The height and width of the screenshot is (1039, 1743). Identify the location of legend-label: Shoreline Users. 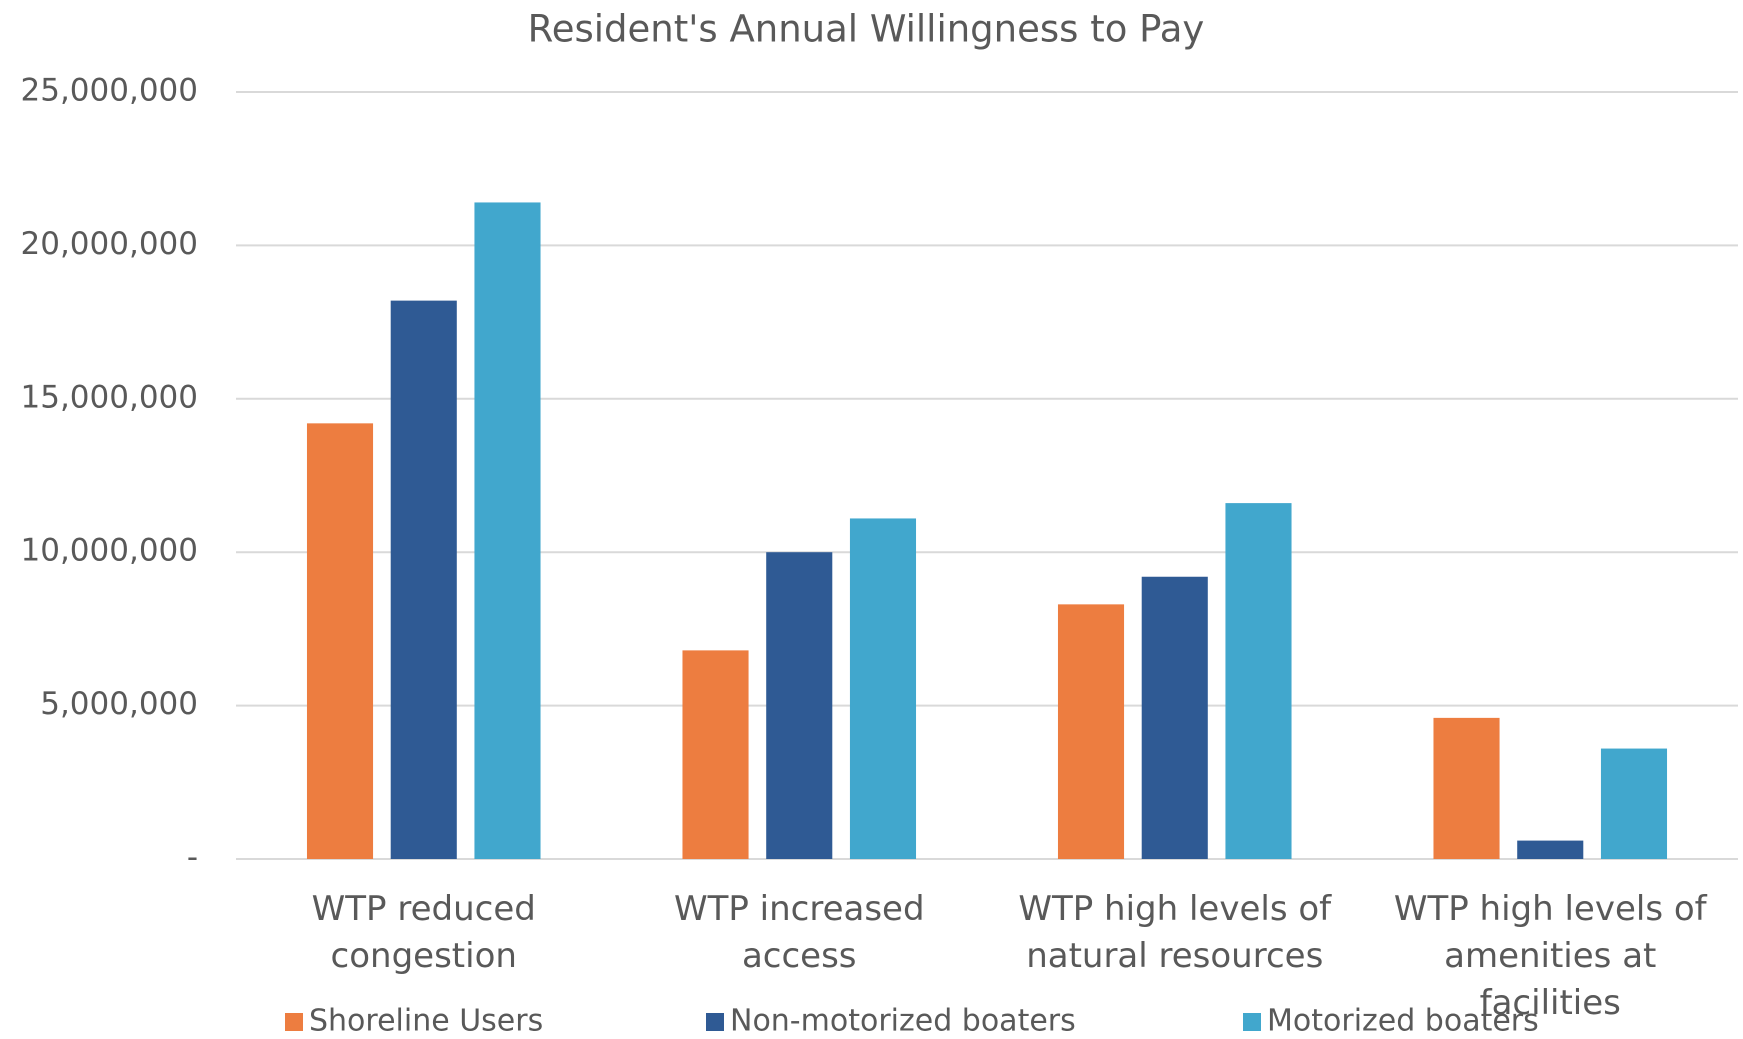
(426, 1021).